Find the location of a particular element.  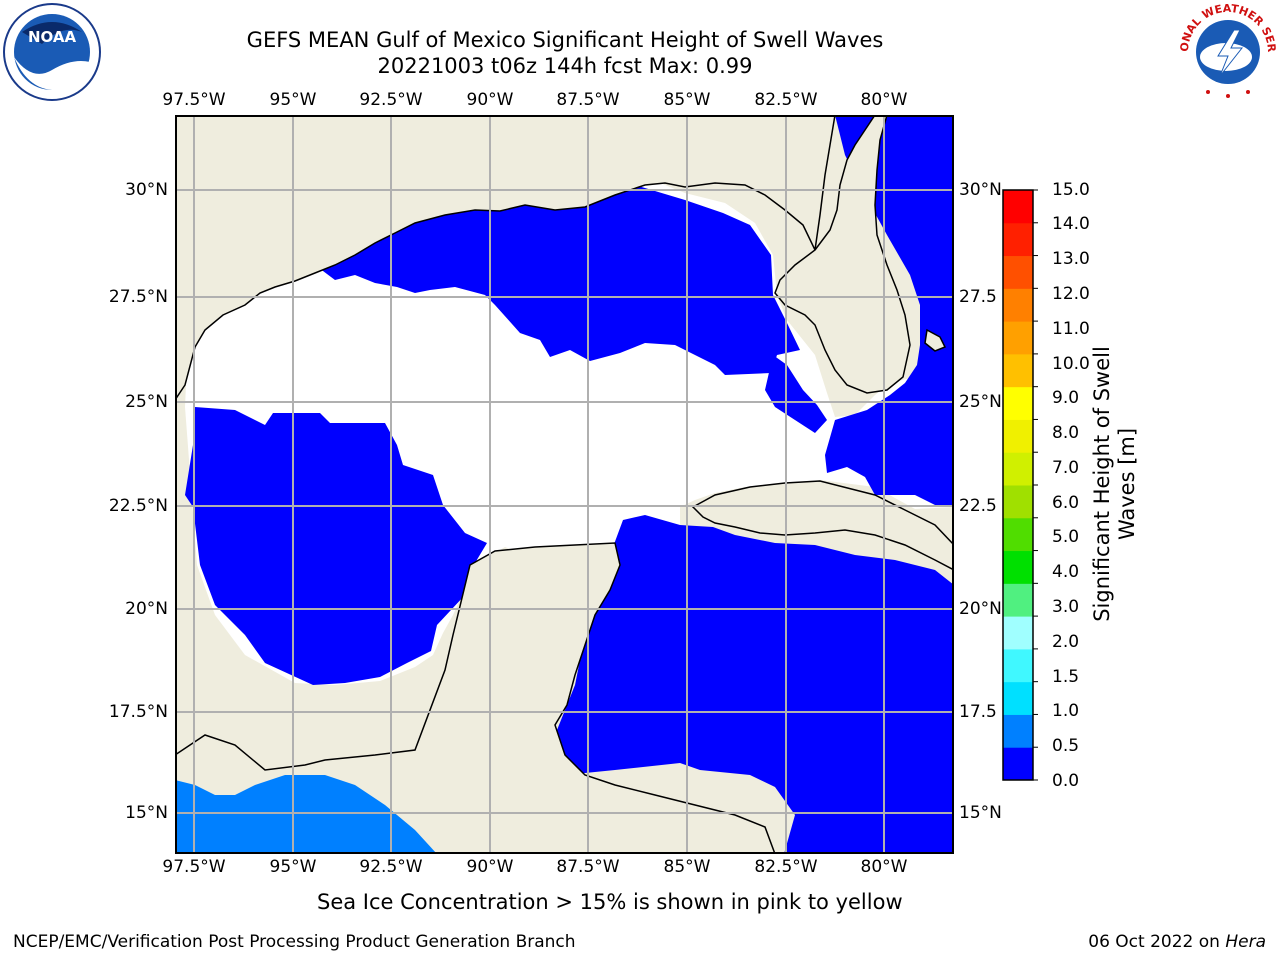

lat-label-left: 22.5°N is located at coordinates (138, 506).